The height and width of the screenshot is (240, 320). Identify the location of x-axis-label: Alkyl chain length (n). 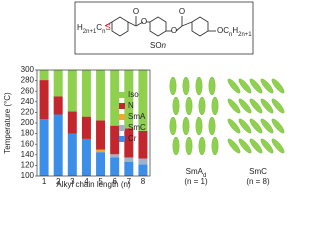
(93, 184).